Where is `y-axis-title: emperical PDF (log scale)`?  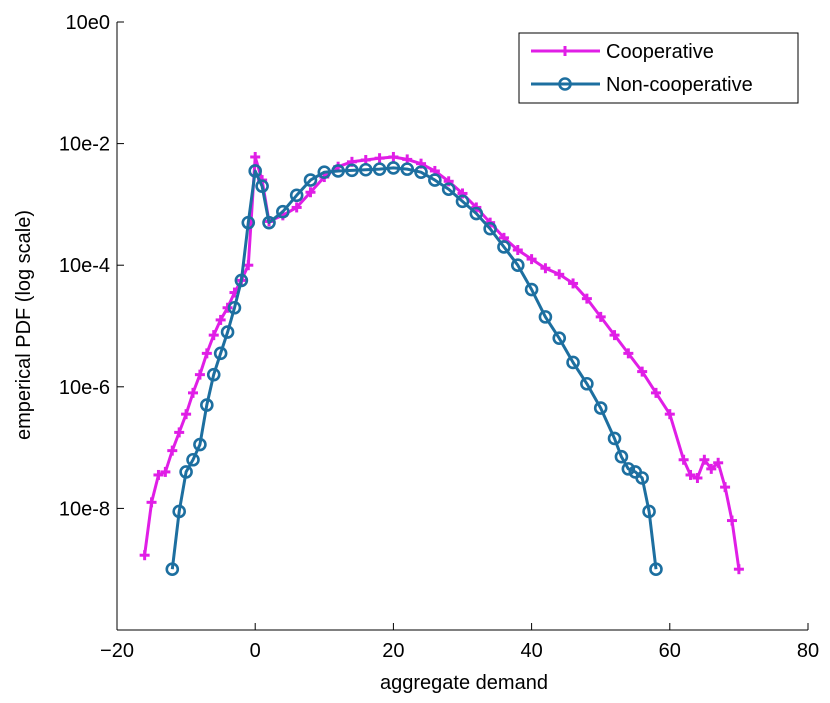
y-axis-title: emperical PDF (log scale) is located at coordinates (24, 325).